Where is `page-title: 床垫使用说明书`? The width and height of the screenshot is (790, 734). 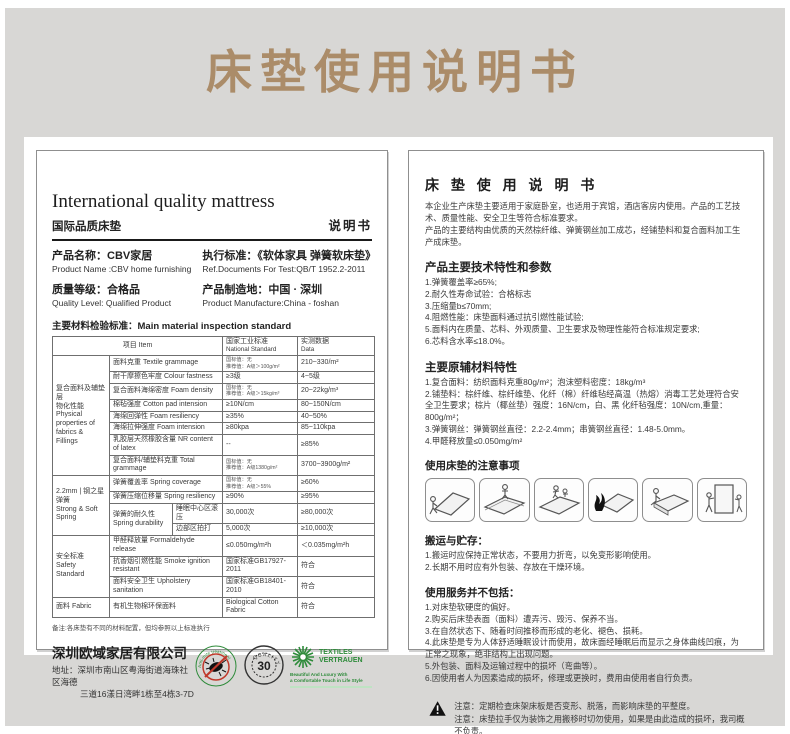
page-title: 床垫使用说明书 is located at coordinates (395, 72).